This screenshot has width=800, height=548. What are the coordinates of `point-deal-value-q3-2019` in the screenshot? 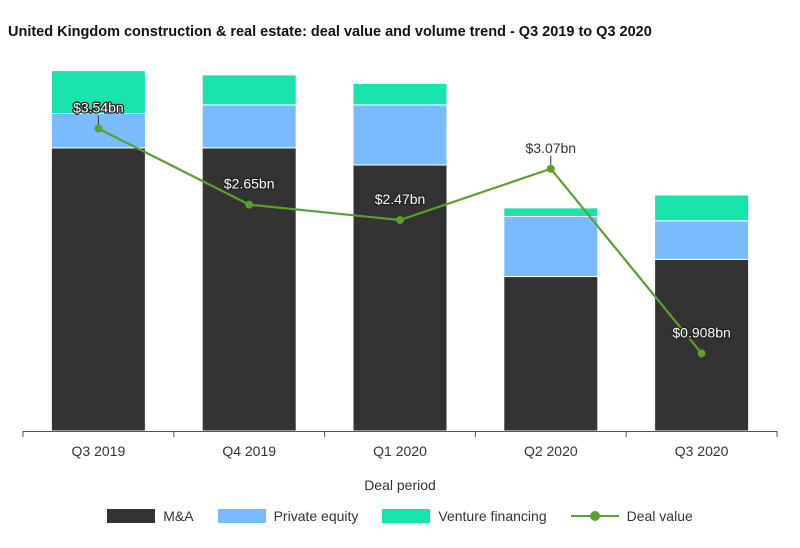 It's located at (98, 128).